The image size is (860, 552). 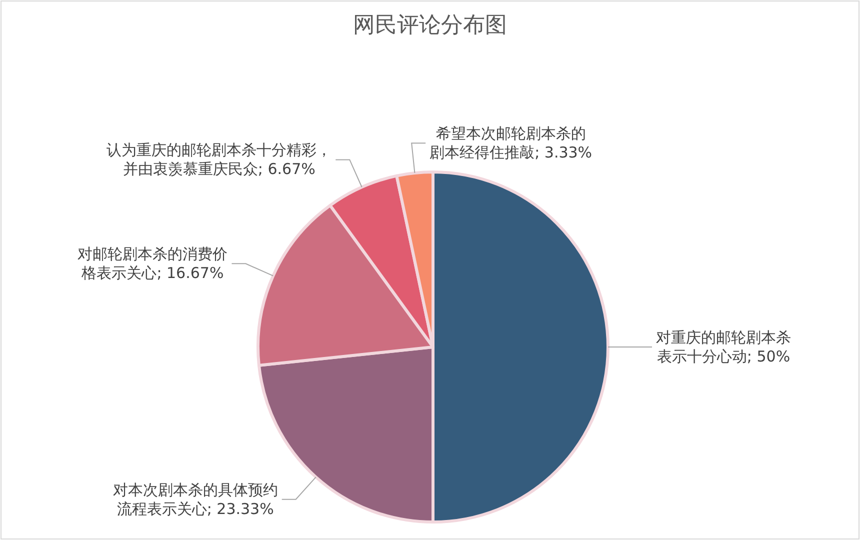 What do you see at coordinates (195, 499) in the screenshot?
I see `slice-label: 对本次剧本杀的具体预约流程表示关心; 23.33%` at bounding box center [195, 499].